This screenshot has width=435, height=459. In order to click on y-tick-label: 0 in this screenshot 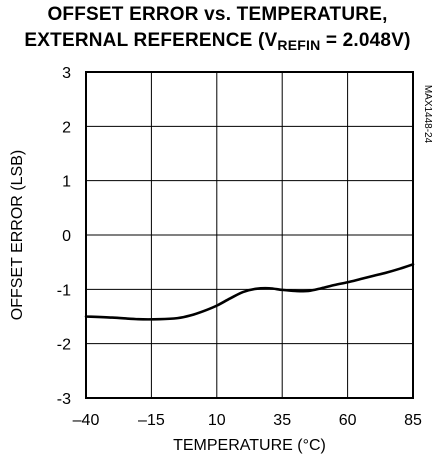, I will do `click(66, 236)`.